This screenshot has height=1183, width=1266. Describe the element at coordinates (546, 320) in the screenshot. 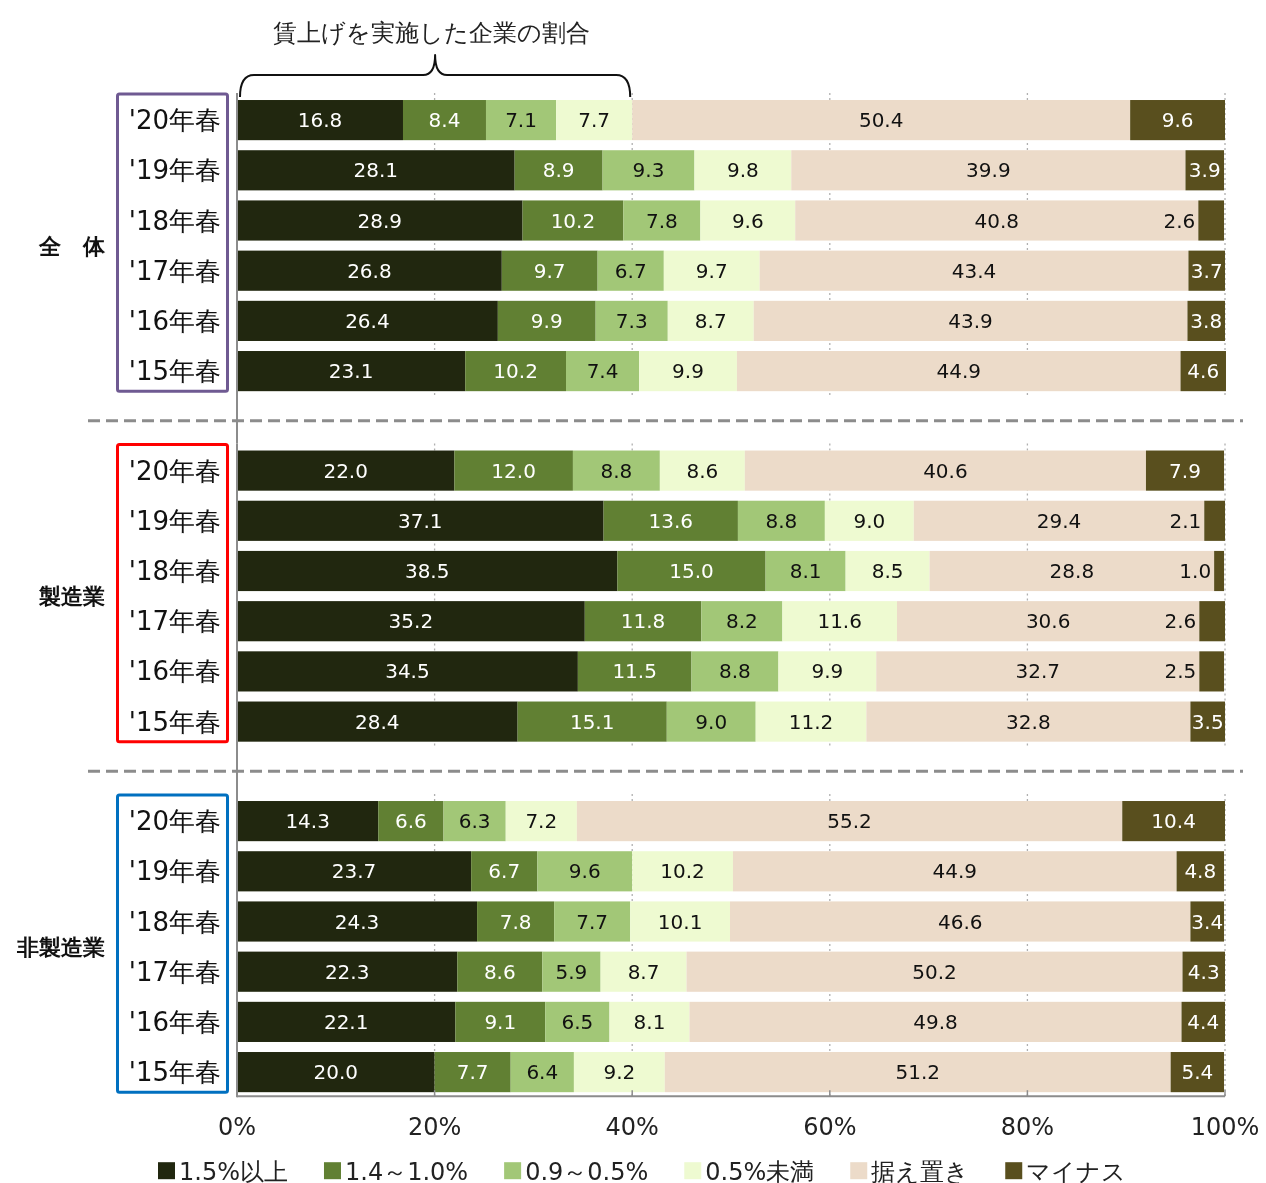

I see `data-label: 9.9` at that location.